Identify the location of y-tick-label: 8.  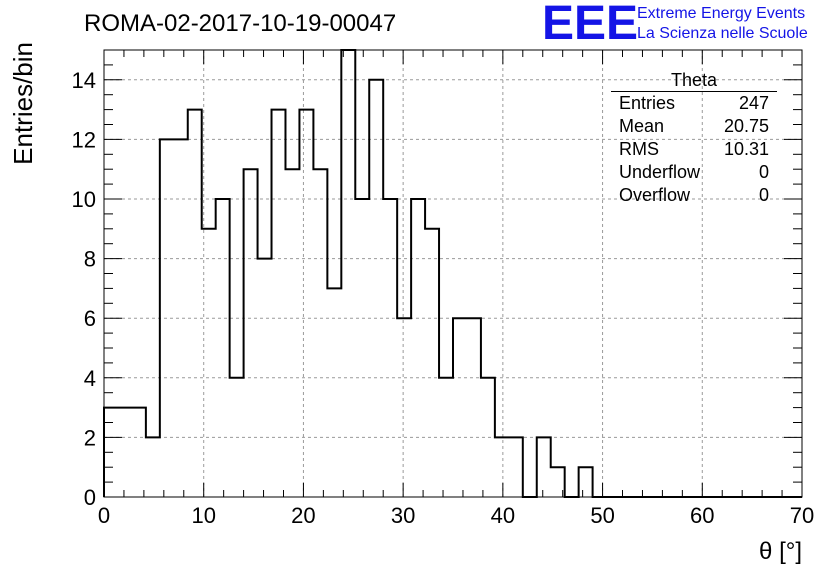
(90, 259).